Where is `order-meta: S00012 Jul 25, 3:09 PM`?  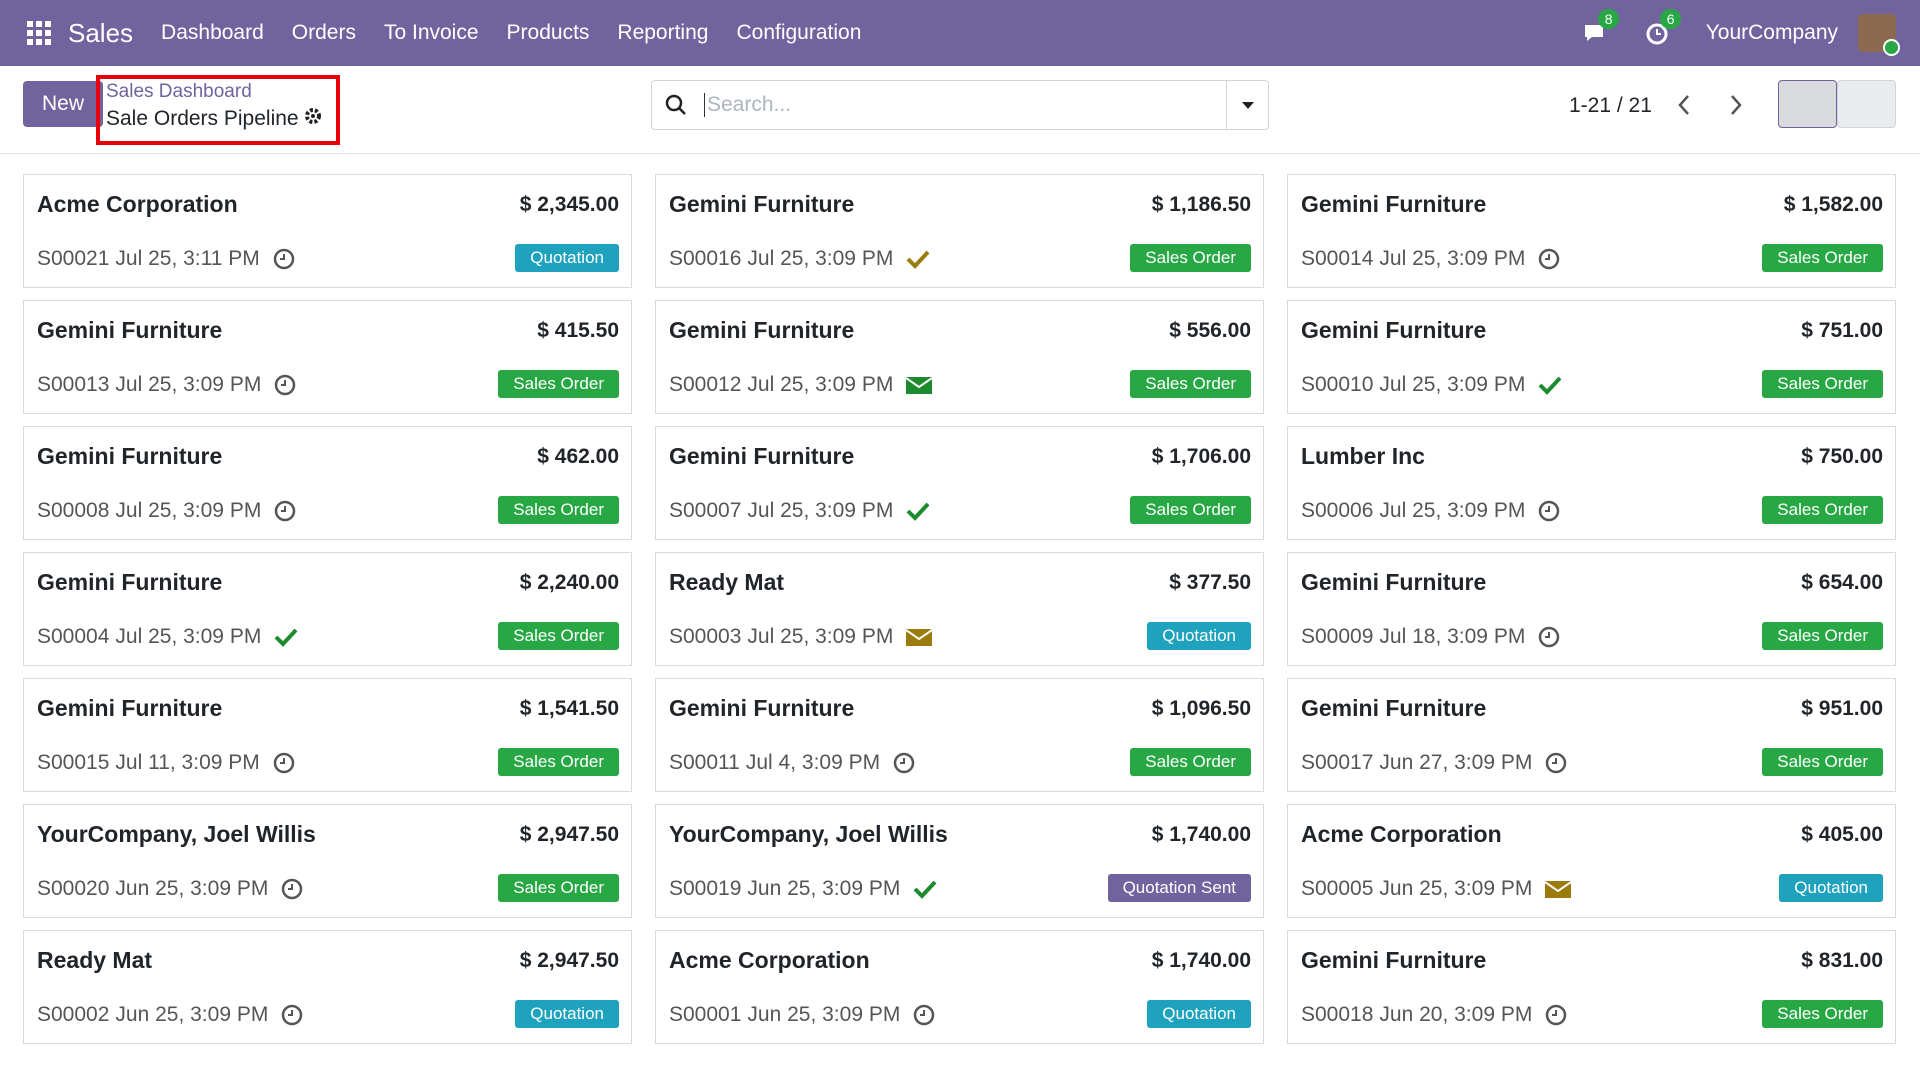 order-meta: S00012 Jul 25, 3:09 PM is located at coordinates (801, 385).